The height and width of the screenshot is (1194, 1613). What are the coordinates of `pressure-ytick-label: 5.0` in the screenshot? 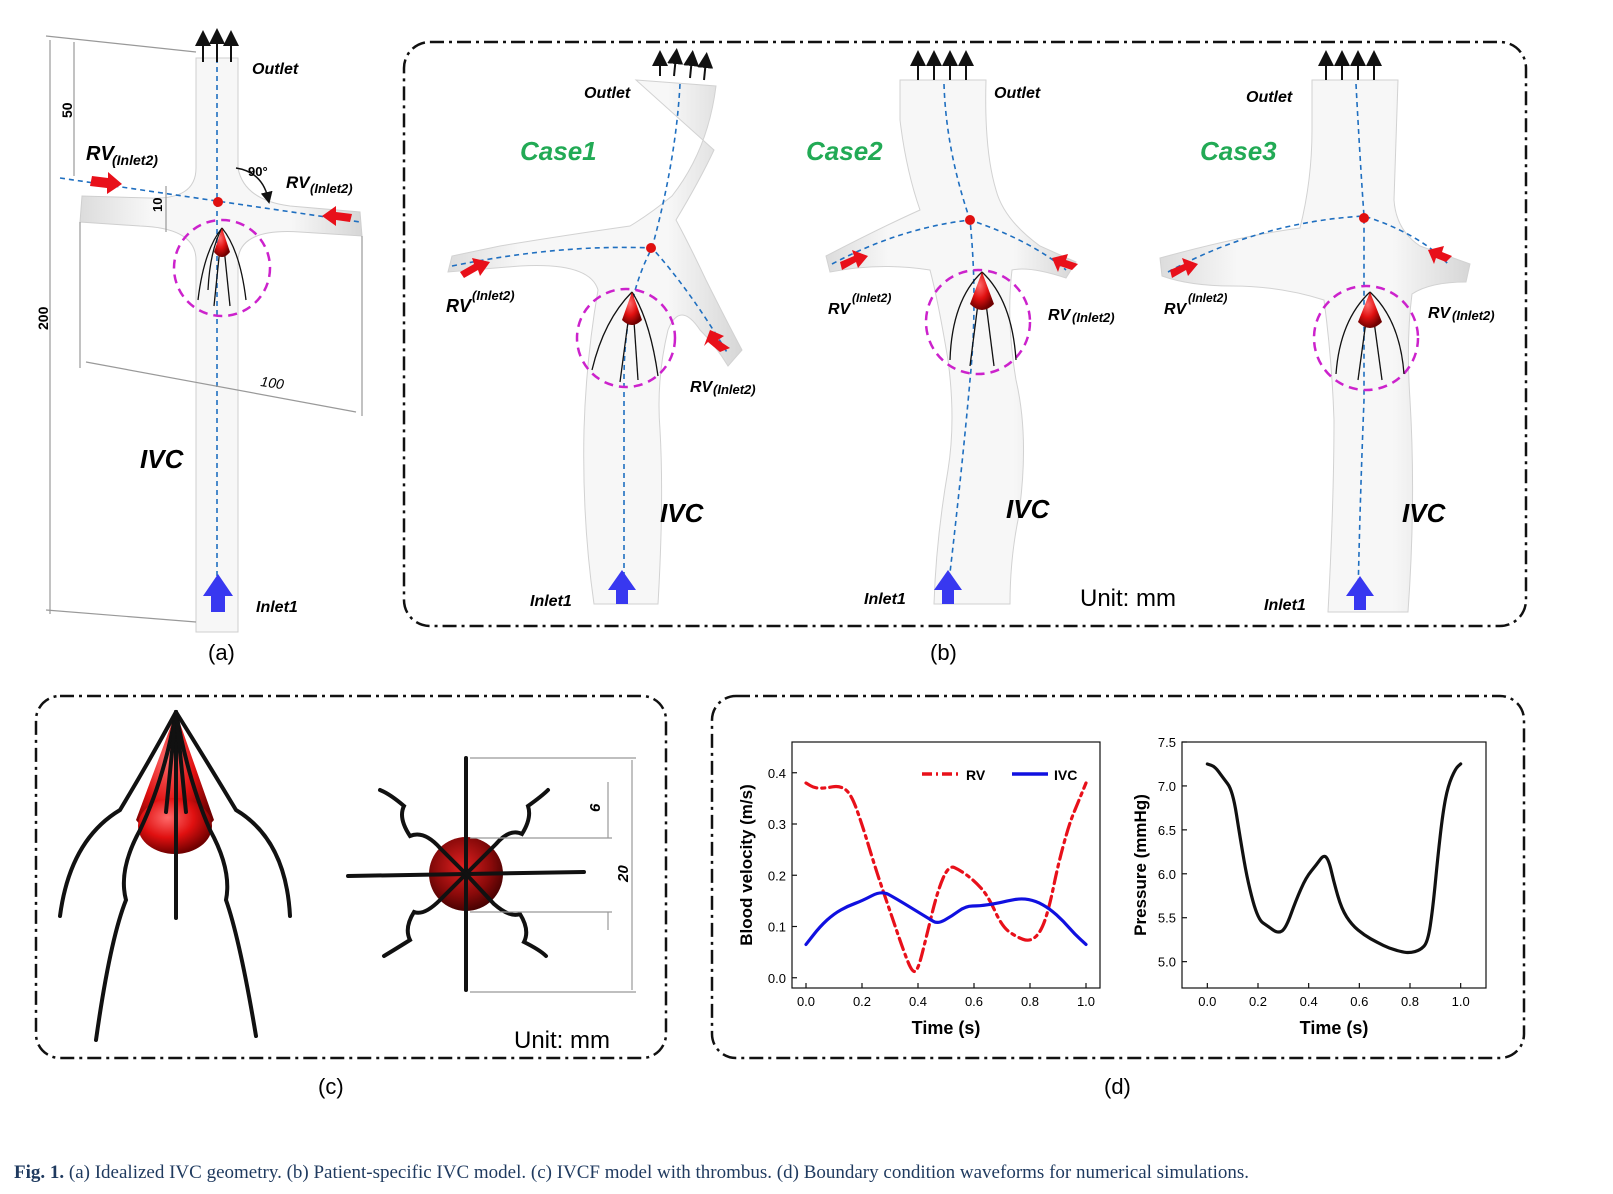 It's located at (1167, 962).